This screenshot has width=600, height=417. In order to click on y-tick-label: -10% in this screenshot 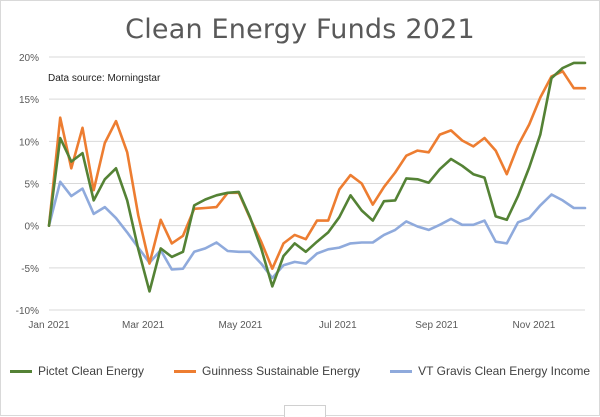, I will do `click(27, 311)`.